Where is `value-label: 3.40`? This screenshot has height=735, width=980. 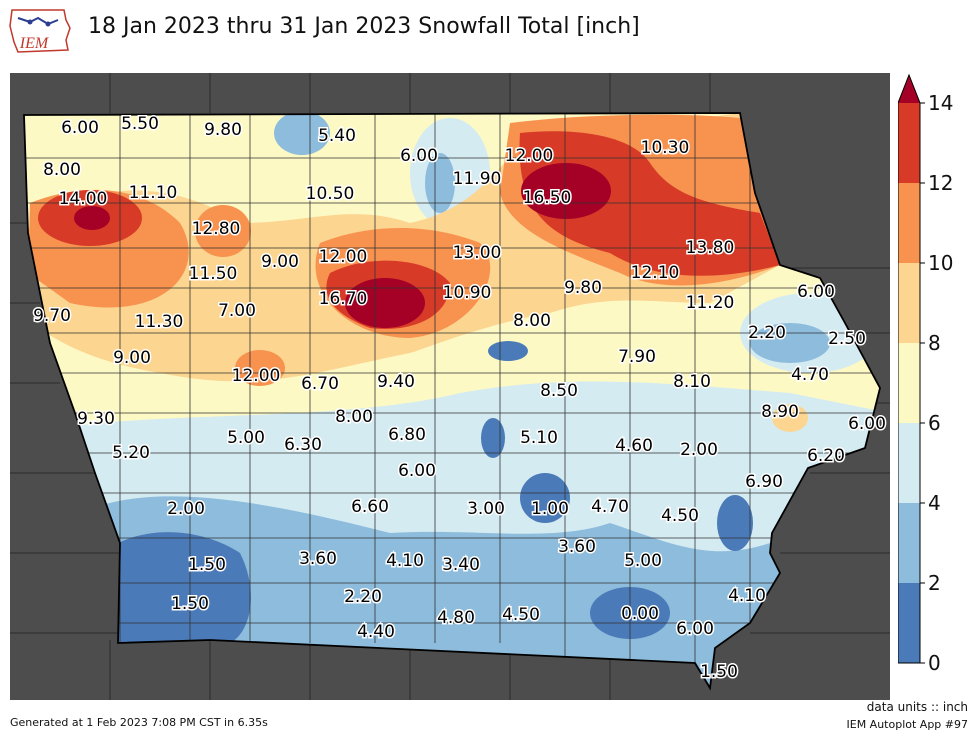 value-label: 3.40 is located at coordinates (461, 565).